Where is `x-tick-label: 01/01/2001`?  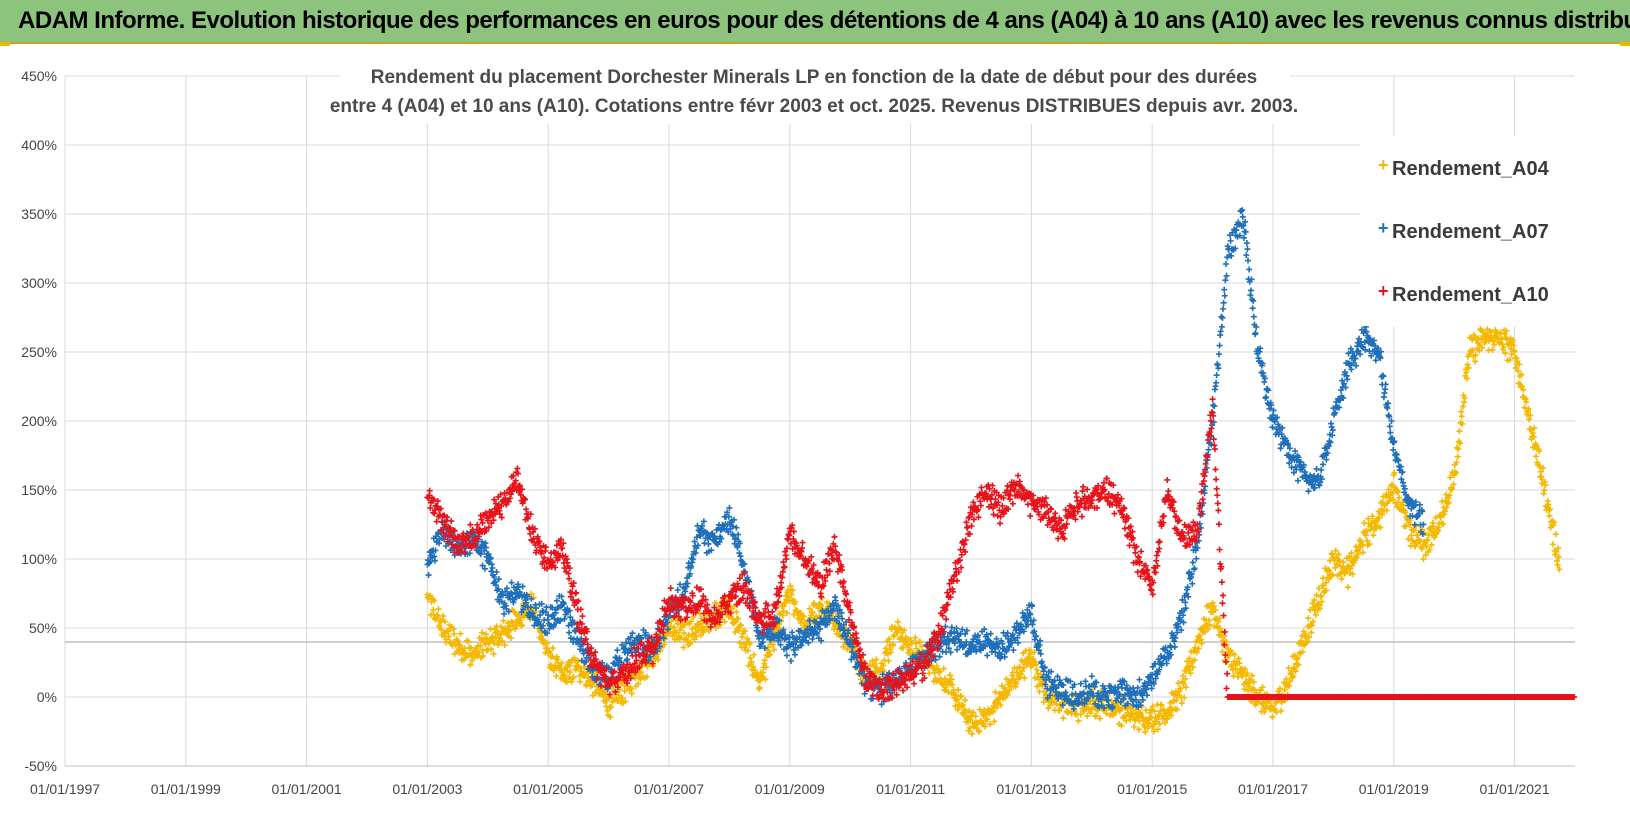 x-tick-label: 01/01/2001 is located at coordinates (307, 789).